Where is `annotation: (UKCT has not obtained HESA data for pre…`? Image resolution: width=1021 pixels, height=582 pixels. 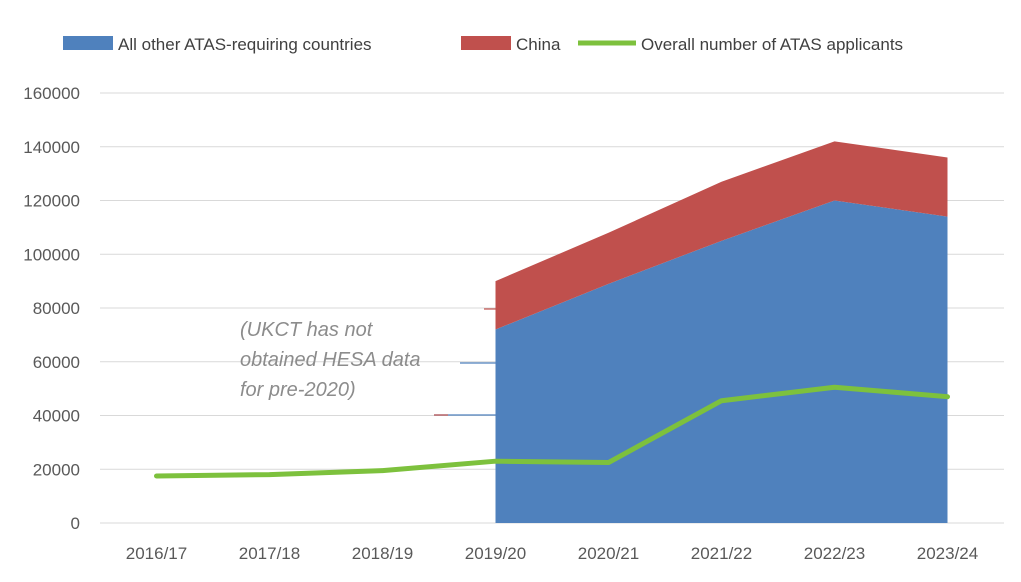 annotation: (UKCT has not obtained HESA data for pre… is located at coordinates (369, 362).